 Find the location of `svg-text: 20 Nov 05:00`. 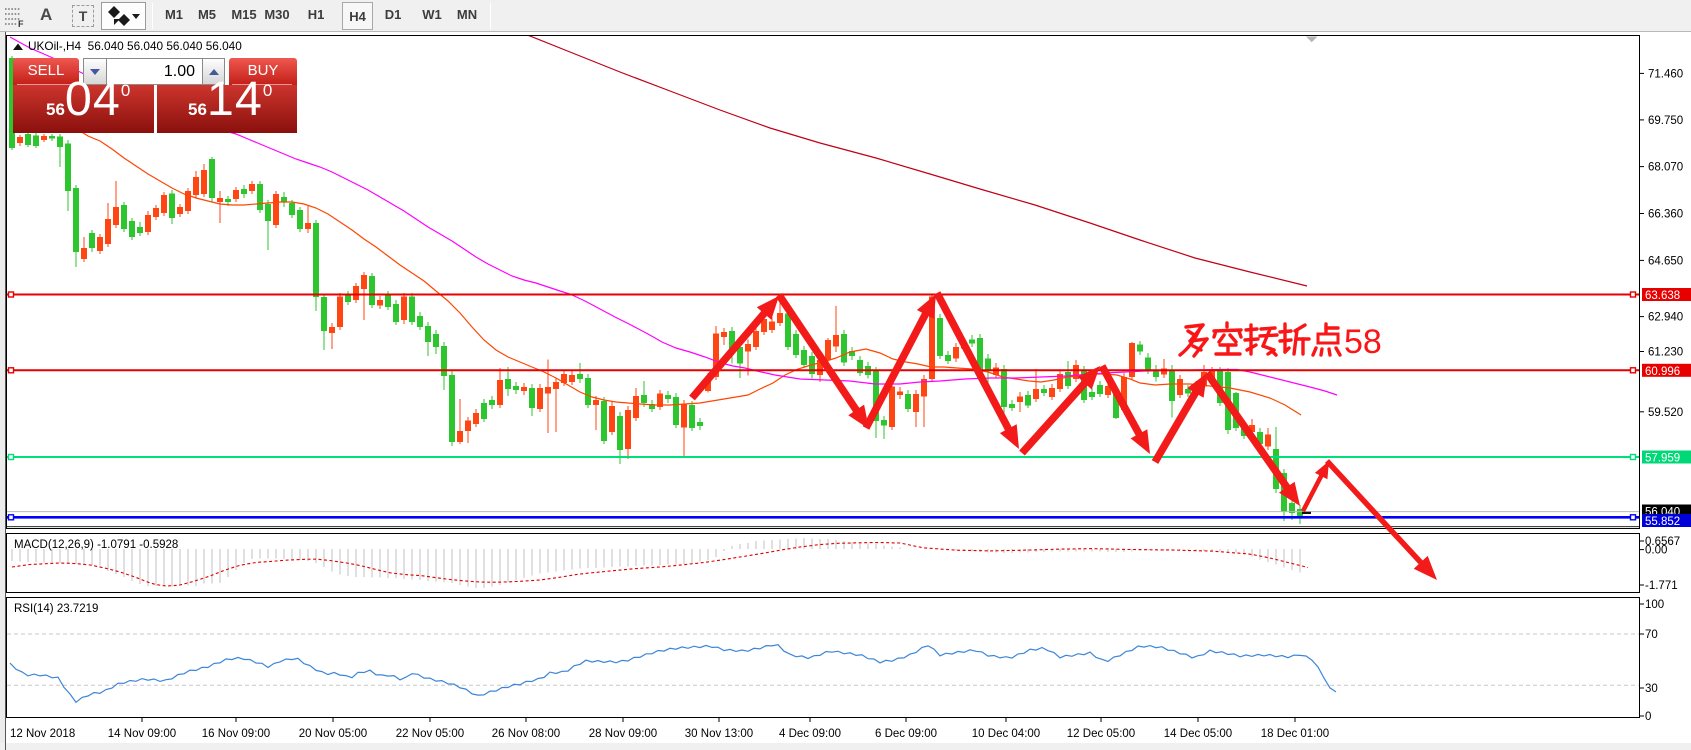

svg-text: 20 Nov 05:00 is located at coordinates (333, 734).